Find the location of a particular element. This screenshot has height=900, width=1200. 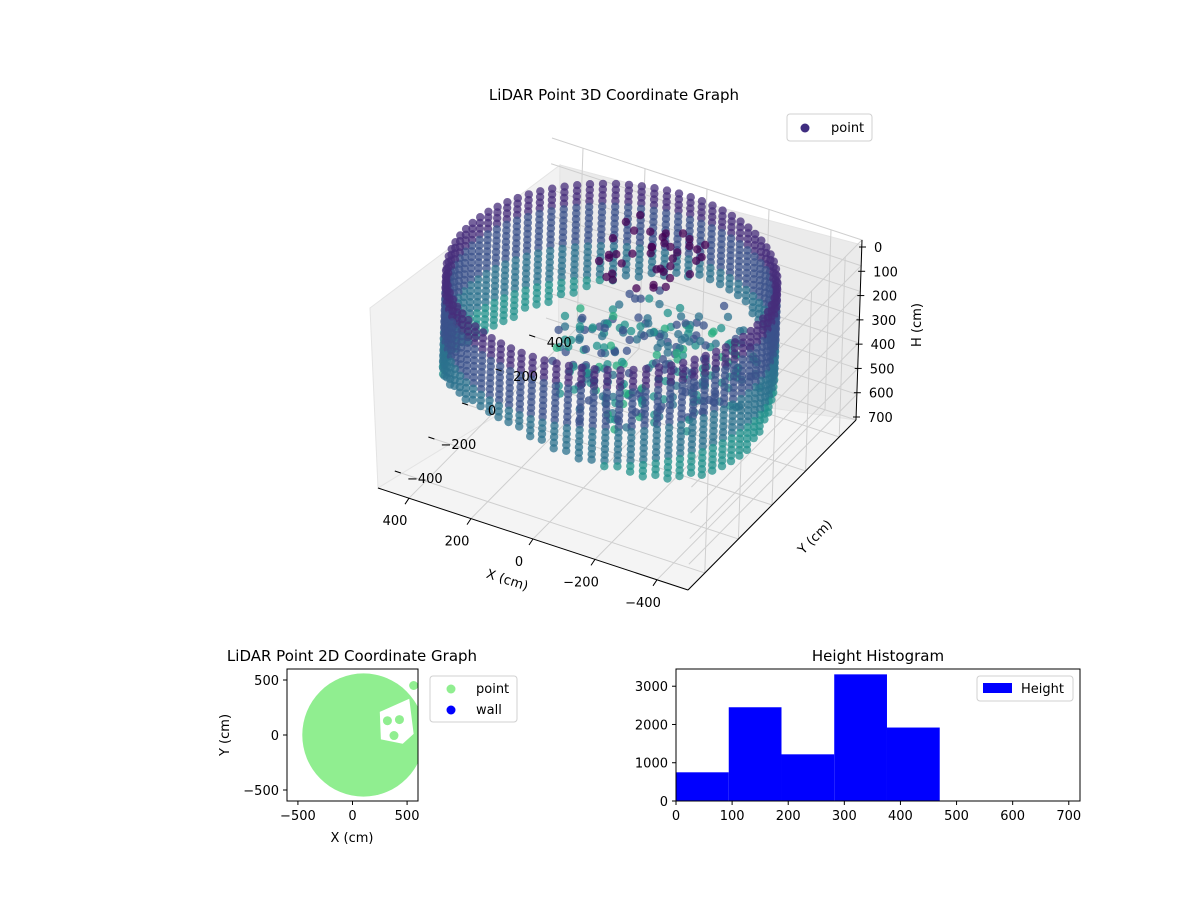

x-tick-label-3d: −400 is located at coordinates (643, 603).